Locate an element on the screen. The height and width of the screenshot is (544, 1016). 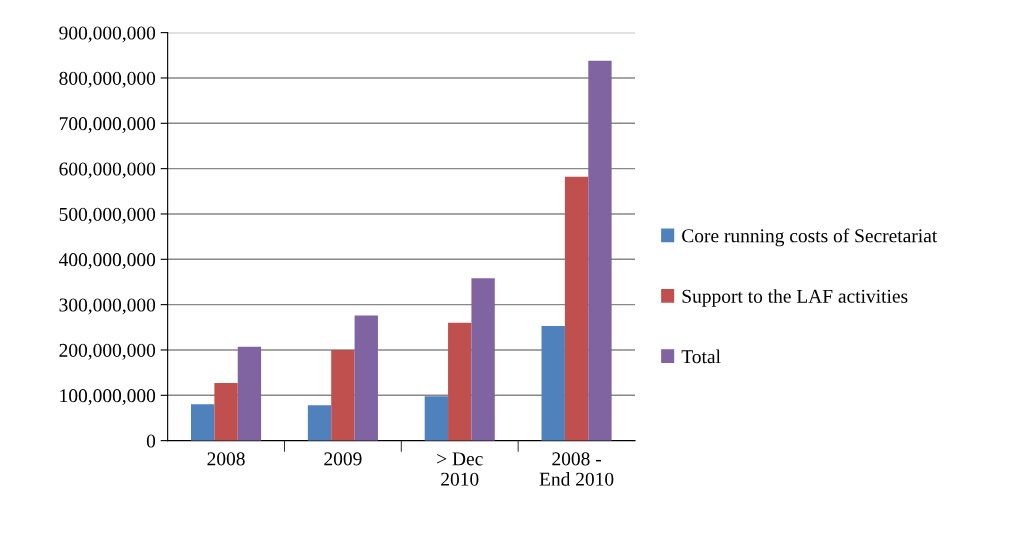
y-tick-label: 200,000,000 is located at coordinates (107, 351).